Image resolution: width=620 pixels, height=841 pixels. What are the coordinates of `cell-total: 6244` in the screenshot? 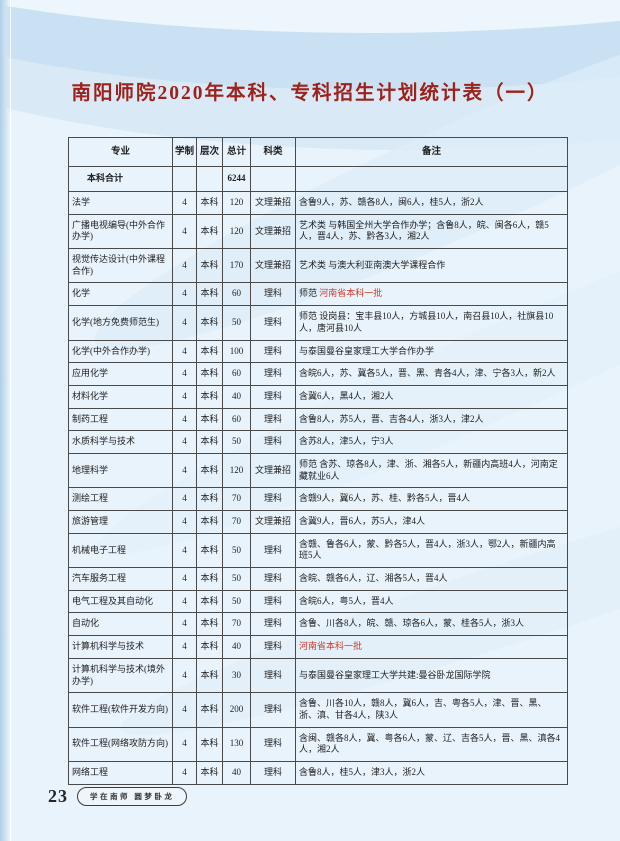 It's located at (236, 179).